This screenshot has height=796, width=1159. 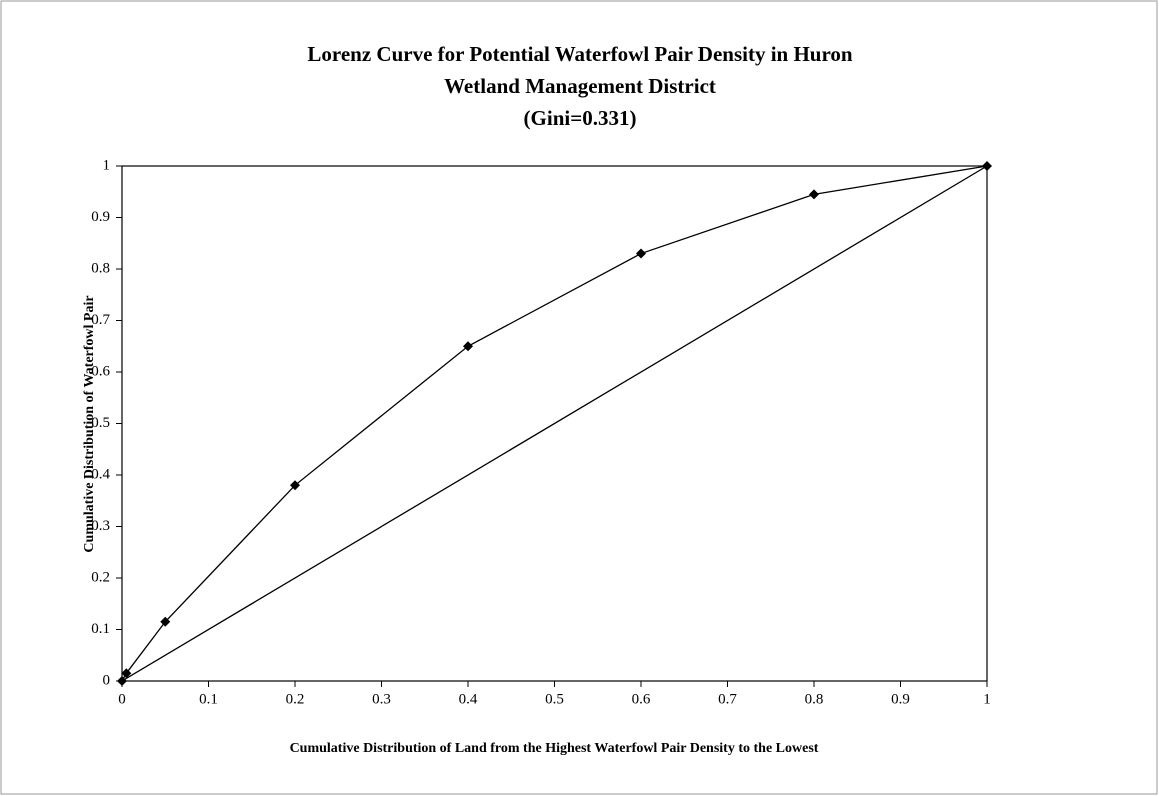 I want to click on y-tick-label: 0.4, so click(x=100, y=474).